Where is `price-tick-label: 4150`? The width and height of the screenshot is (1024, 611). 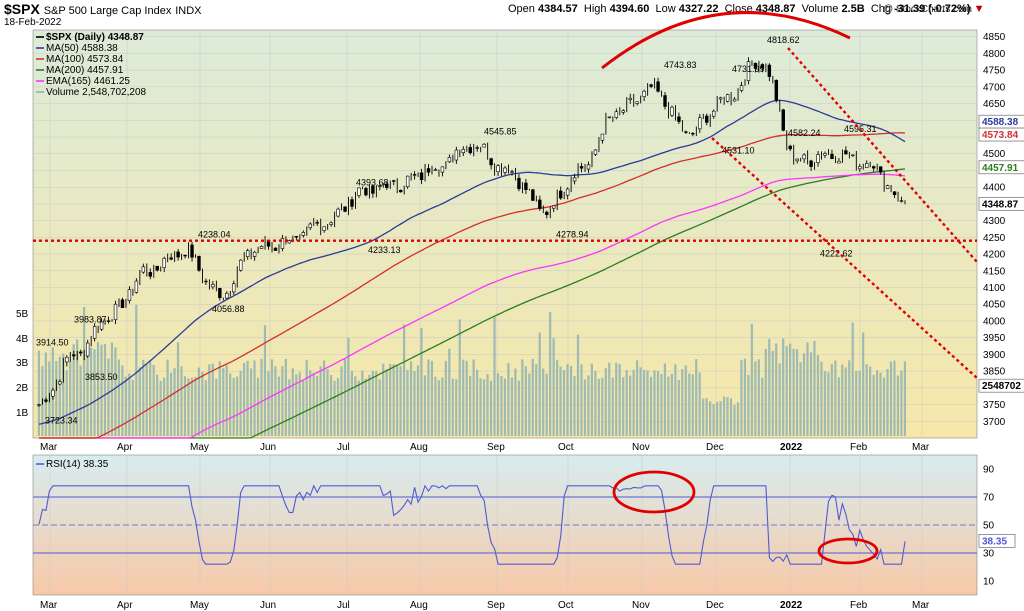 price-tick-label: 4150 is located at coordinates (994, 271).